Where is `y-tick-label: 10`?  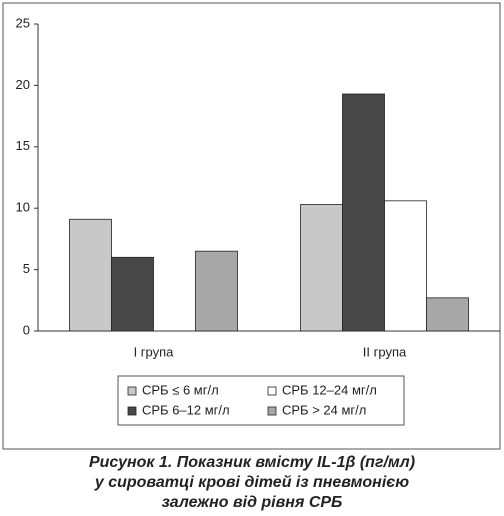 y-tick-label: 10 is located at coordinates (23, 207).